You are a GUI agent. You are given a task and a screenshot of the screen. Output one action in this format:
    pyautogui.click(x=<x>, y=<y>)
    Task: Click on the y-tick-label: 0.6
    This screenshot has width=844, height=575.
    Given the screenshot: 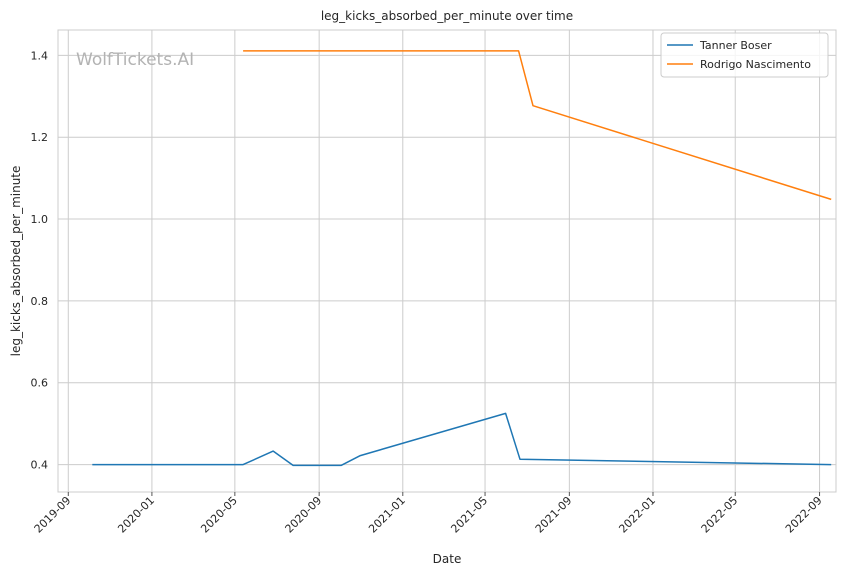 What is the action you would take?
    pyautogui.click(x=40, y=383)
    